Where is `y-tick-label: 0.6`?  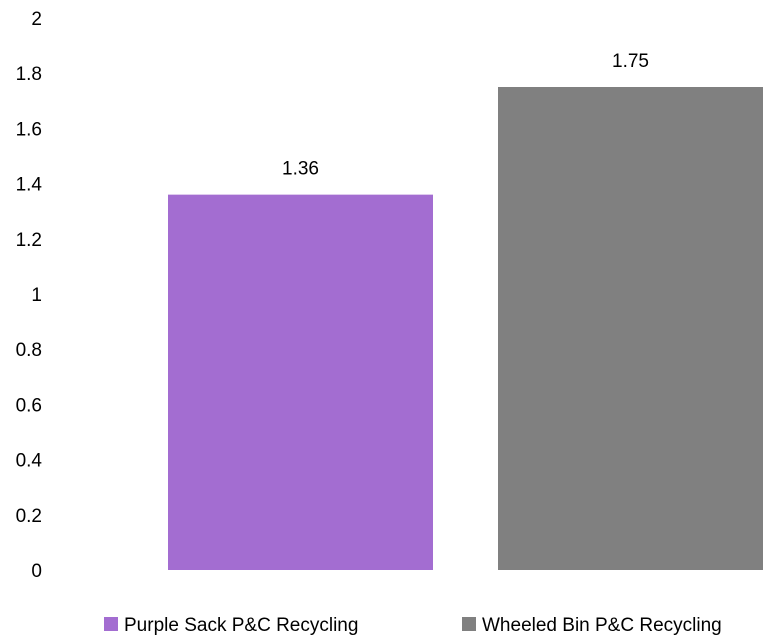
y-tick-label: 0.6 is located at coordinates (29, 405).